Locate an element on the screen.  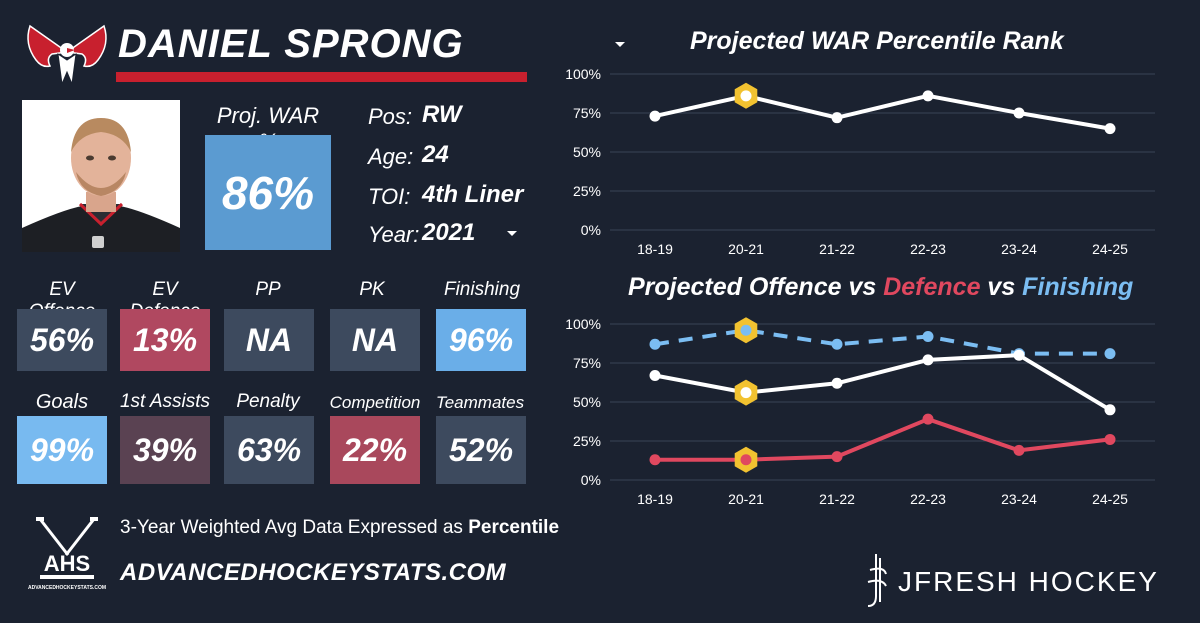
stat-box-ev-defence: 13% is located at coordinates (165, 340).